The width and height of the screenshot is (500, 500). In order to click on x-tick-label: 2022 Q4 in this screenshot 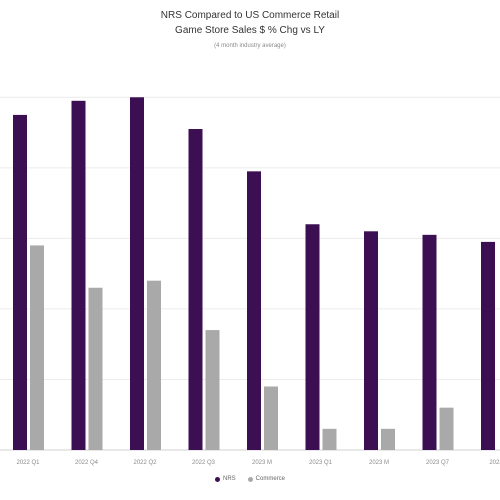, I will do `click(87, 463)`.